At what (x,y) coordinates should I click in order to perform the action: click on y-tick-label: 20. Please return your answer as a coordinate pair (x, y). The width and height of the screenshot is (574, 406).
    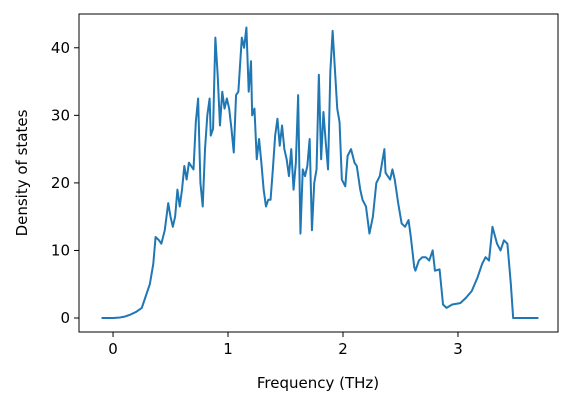
    Looking at the image, I should click on (60, 183).